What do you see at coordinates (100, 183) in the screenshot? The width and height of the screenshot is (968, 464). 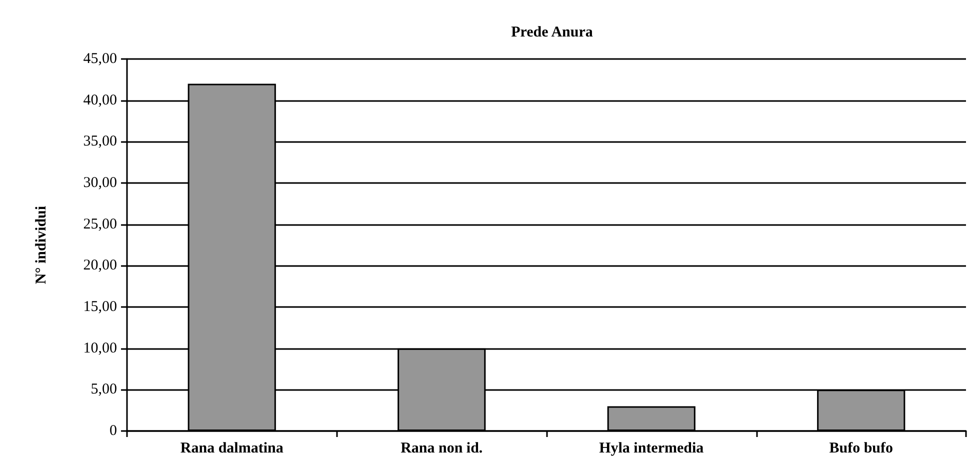 I see `y-tick-label: 30,00` at bounding box center [100, 183].